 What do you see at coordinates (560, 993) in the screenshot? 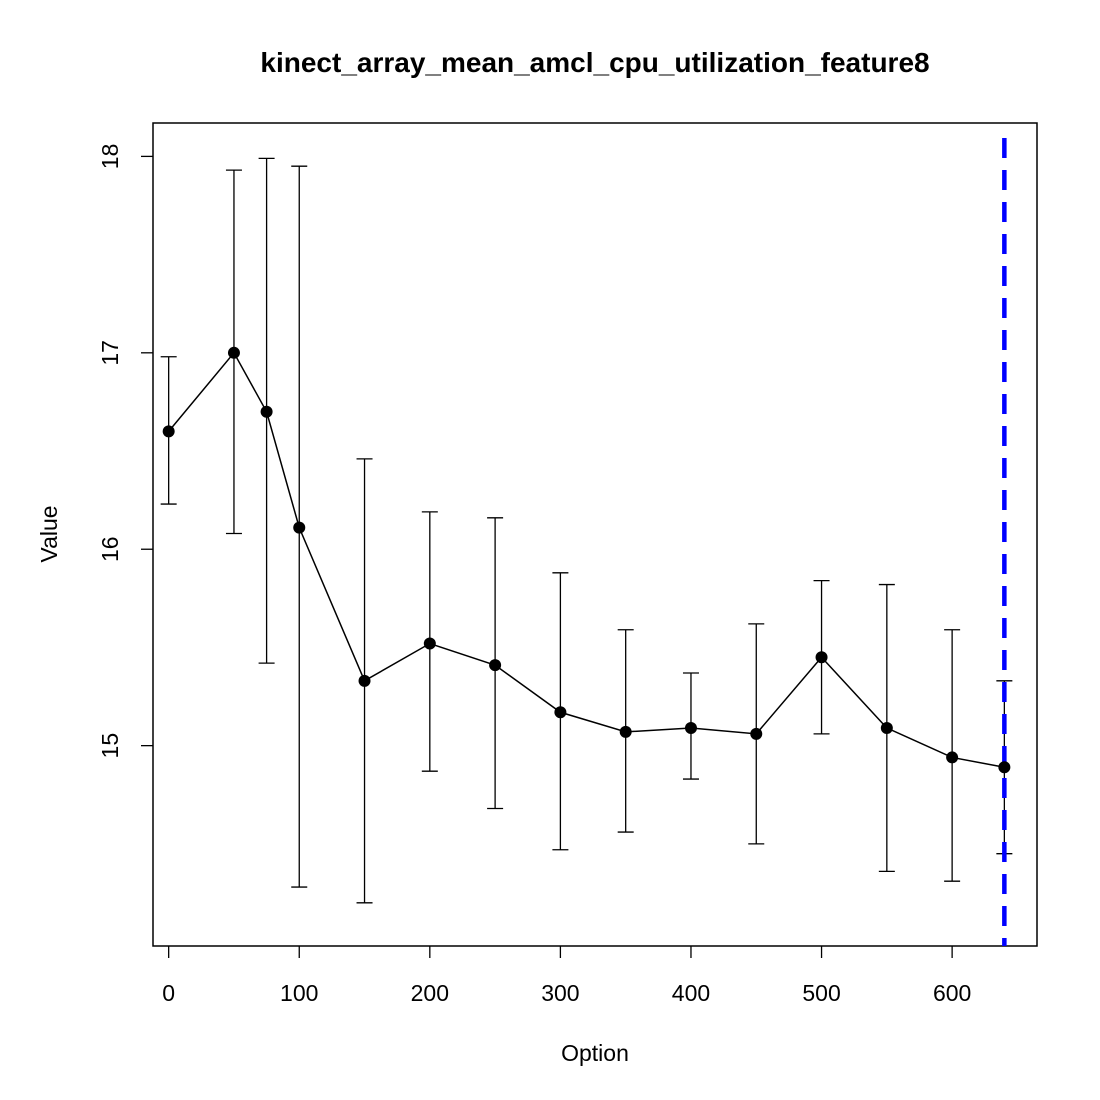
I see `x-tick-label: 300` at bounding box center [560, 993].